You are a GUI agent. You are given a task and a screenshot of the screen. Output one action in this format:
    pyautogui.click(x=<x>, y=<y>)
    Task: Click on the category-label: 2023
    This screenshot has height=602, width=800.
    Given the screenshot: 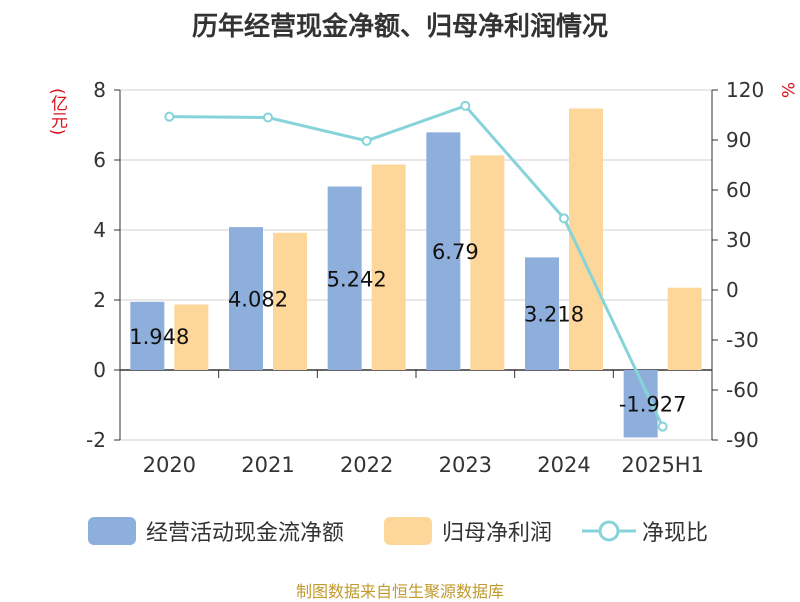 What is the action you would take?
    pyautogui.click(x=465, y=465)
    